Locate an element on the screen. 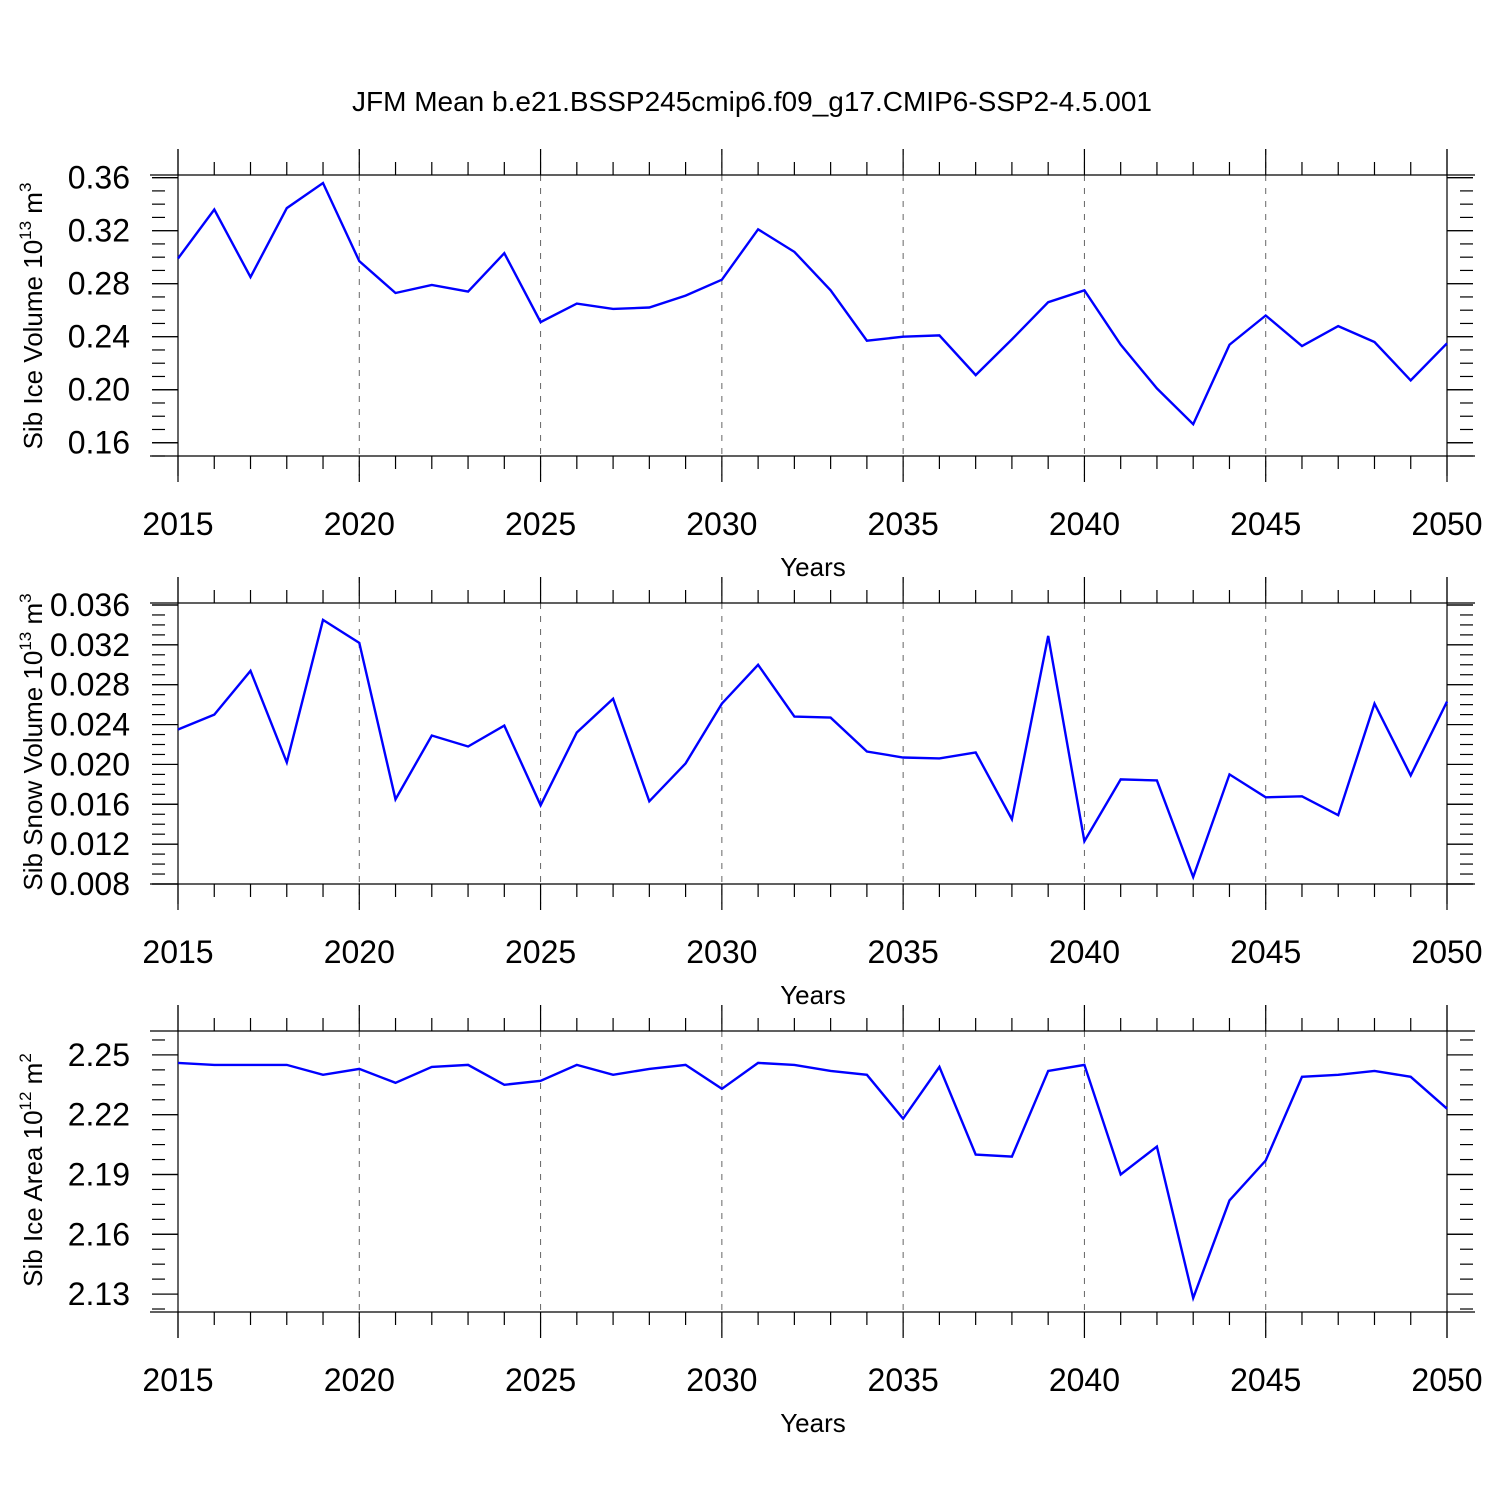 The height and width of the screenshot is (1500, 1500). y-axis-title: Sib Ice Volume 1013 m3 is located at coordinates (32, 316).